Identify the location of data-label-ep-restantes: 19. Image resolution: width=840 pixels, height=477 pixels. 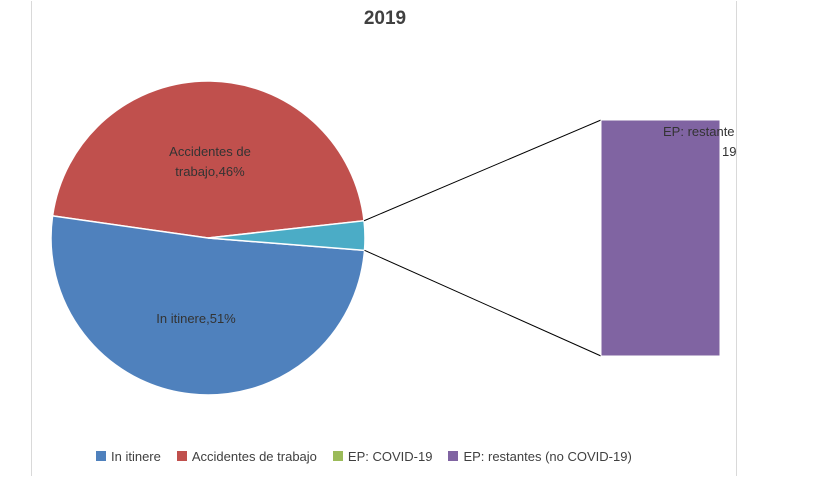
(729, 151).